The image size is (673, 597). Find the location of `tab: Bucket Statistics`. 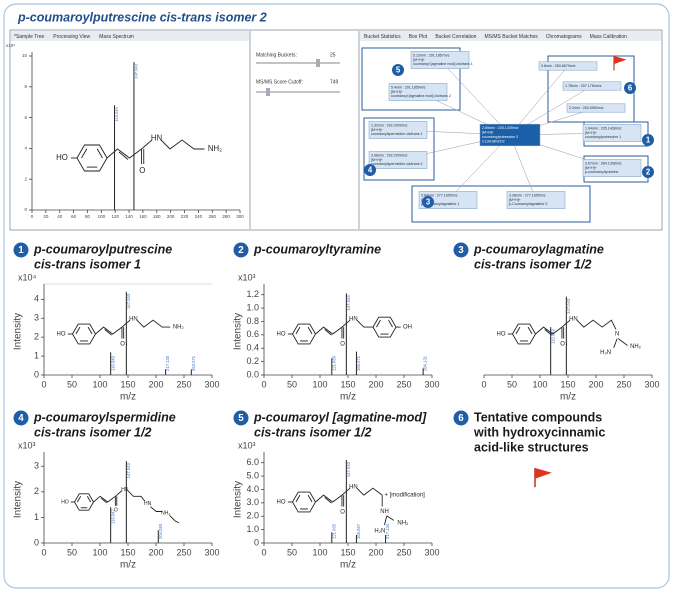

tab: Bucket Statistics is located at coordinates (382, 37).